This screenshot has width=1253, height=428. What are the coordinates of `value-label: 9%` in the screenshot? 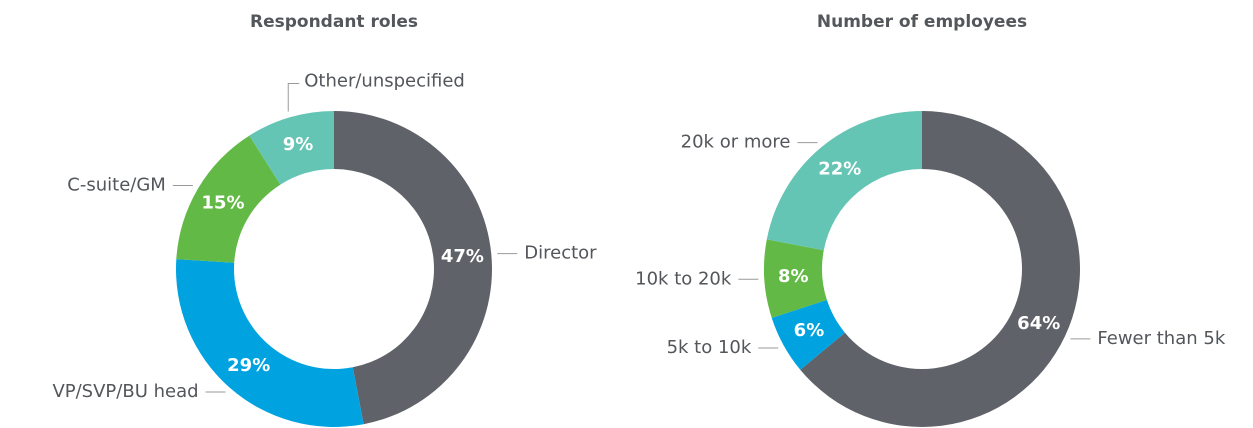 It's located at (298, 144).